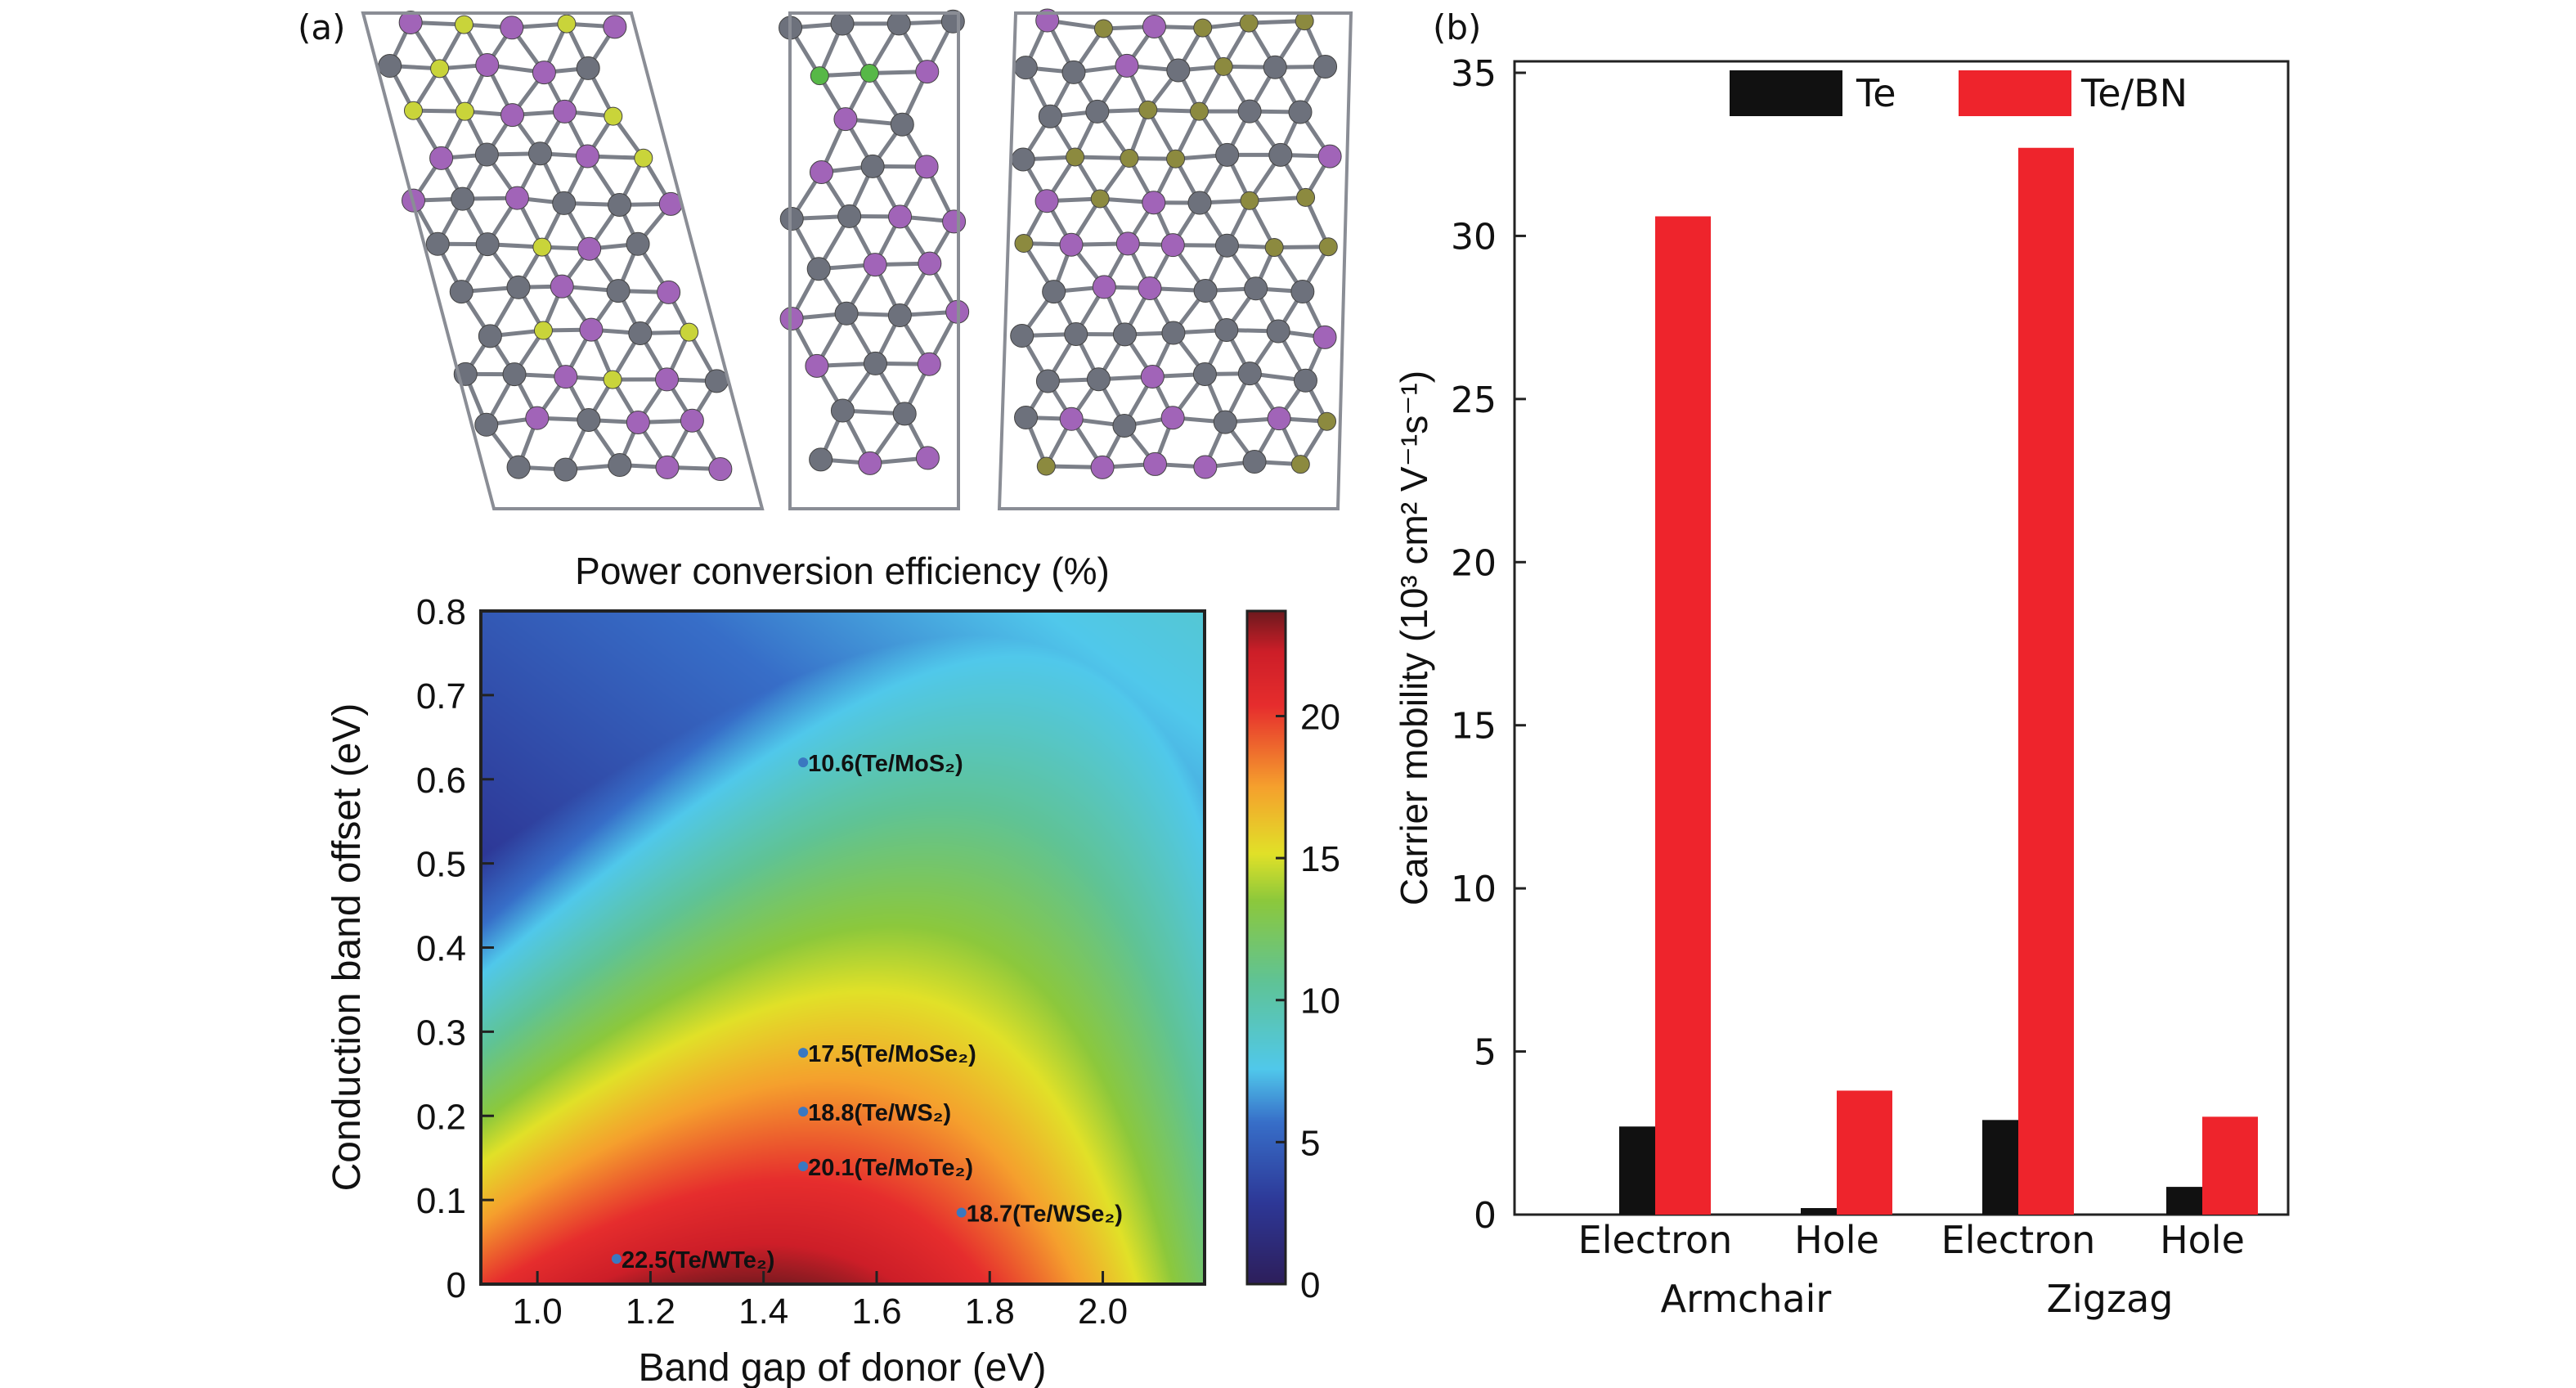 The image size is (2576, 1388). What do you see at coordinates (1474, 401) in the screenshot?
I see `y-tick-label: 25` at bounding box center [1474, 401].